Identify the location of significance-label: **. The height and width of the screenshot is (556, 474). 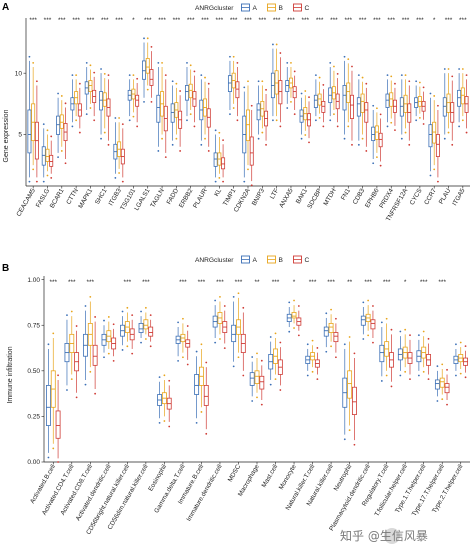
(257, 282).